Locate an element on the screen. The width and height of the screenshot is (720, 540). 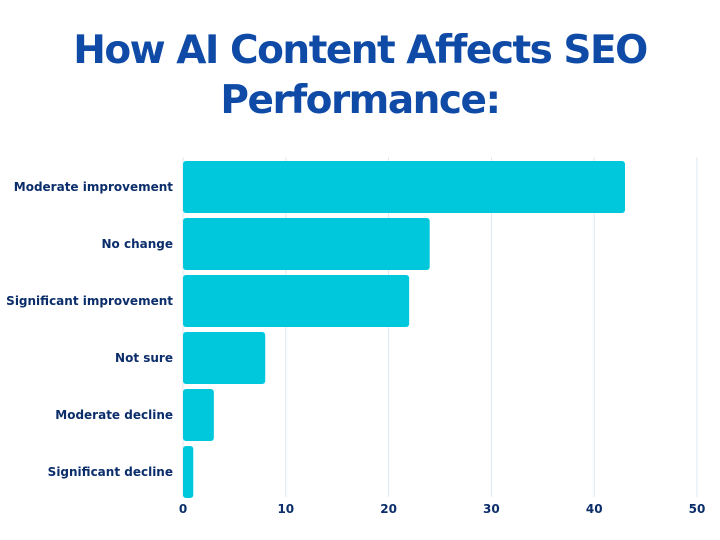
category-label: Not sure is located at coordinates (144, 358).